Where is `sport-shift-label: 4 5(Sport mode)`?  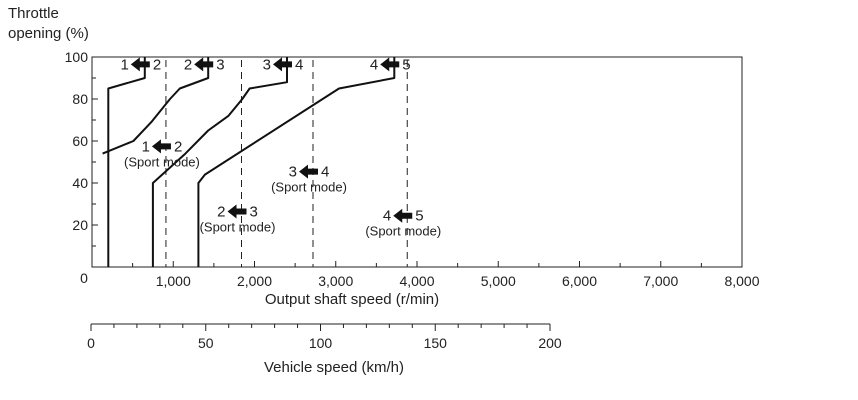 sport-shift-label: 4 5(Sport mode) is located at coordinates (403, 223).